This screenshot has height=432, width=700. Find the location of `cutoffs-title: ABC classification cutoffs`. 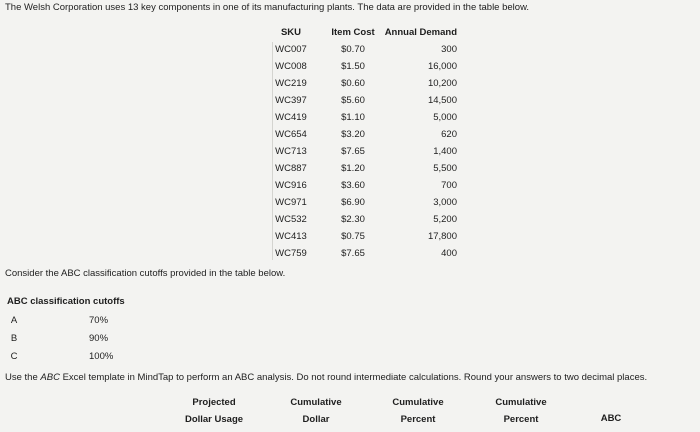

cutoffs-title: ABC classification cutoffs is located at coordinates (66, 301).